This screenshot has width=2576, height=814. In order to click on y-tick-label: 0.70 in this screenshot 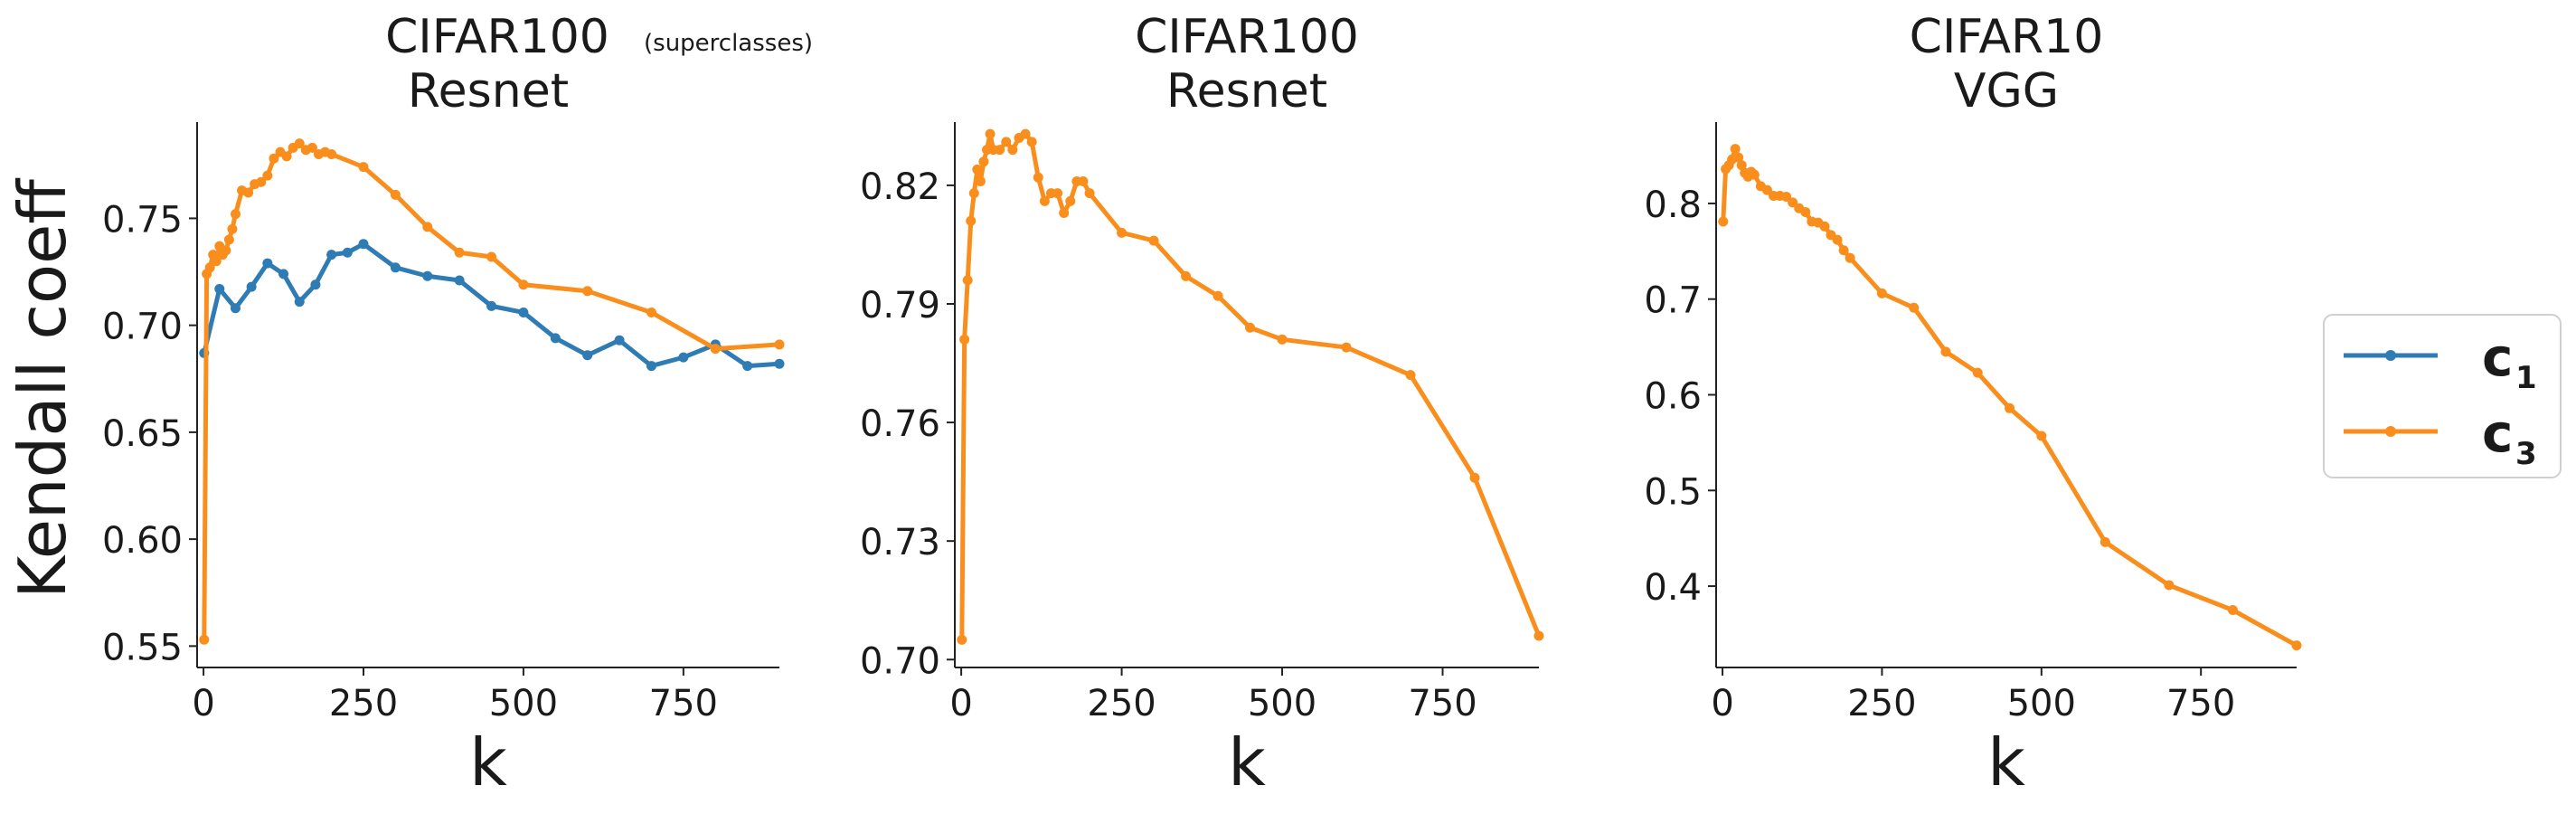, I will do `click(900, 661)`.